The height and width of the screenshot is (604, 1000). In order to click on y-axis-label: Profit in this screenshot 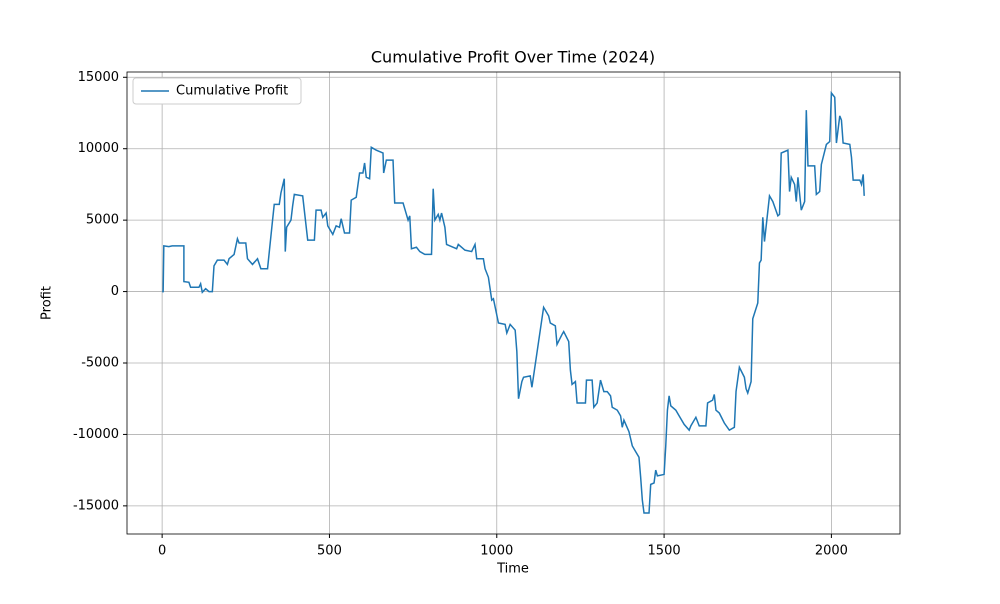, I will do `click(47, 303)`.